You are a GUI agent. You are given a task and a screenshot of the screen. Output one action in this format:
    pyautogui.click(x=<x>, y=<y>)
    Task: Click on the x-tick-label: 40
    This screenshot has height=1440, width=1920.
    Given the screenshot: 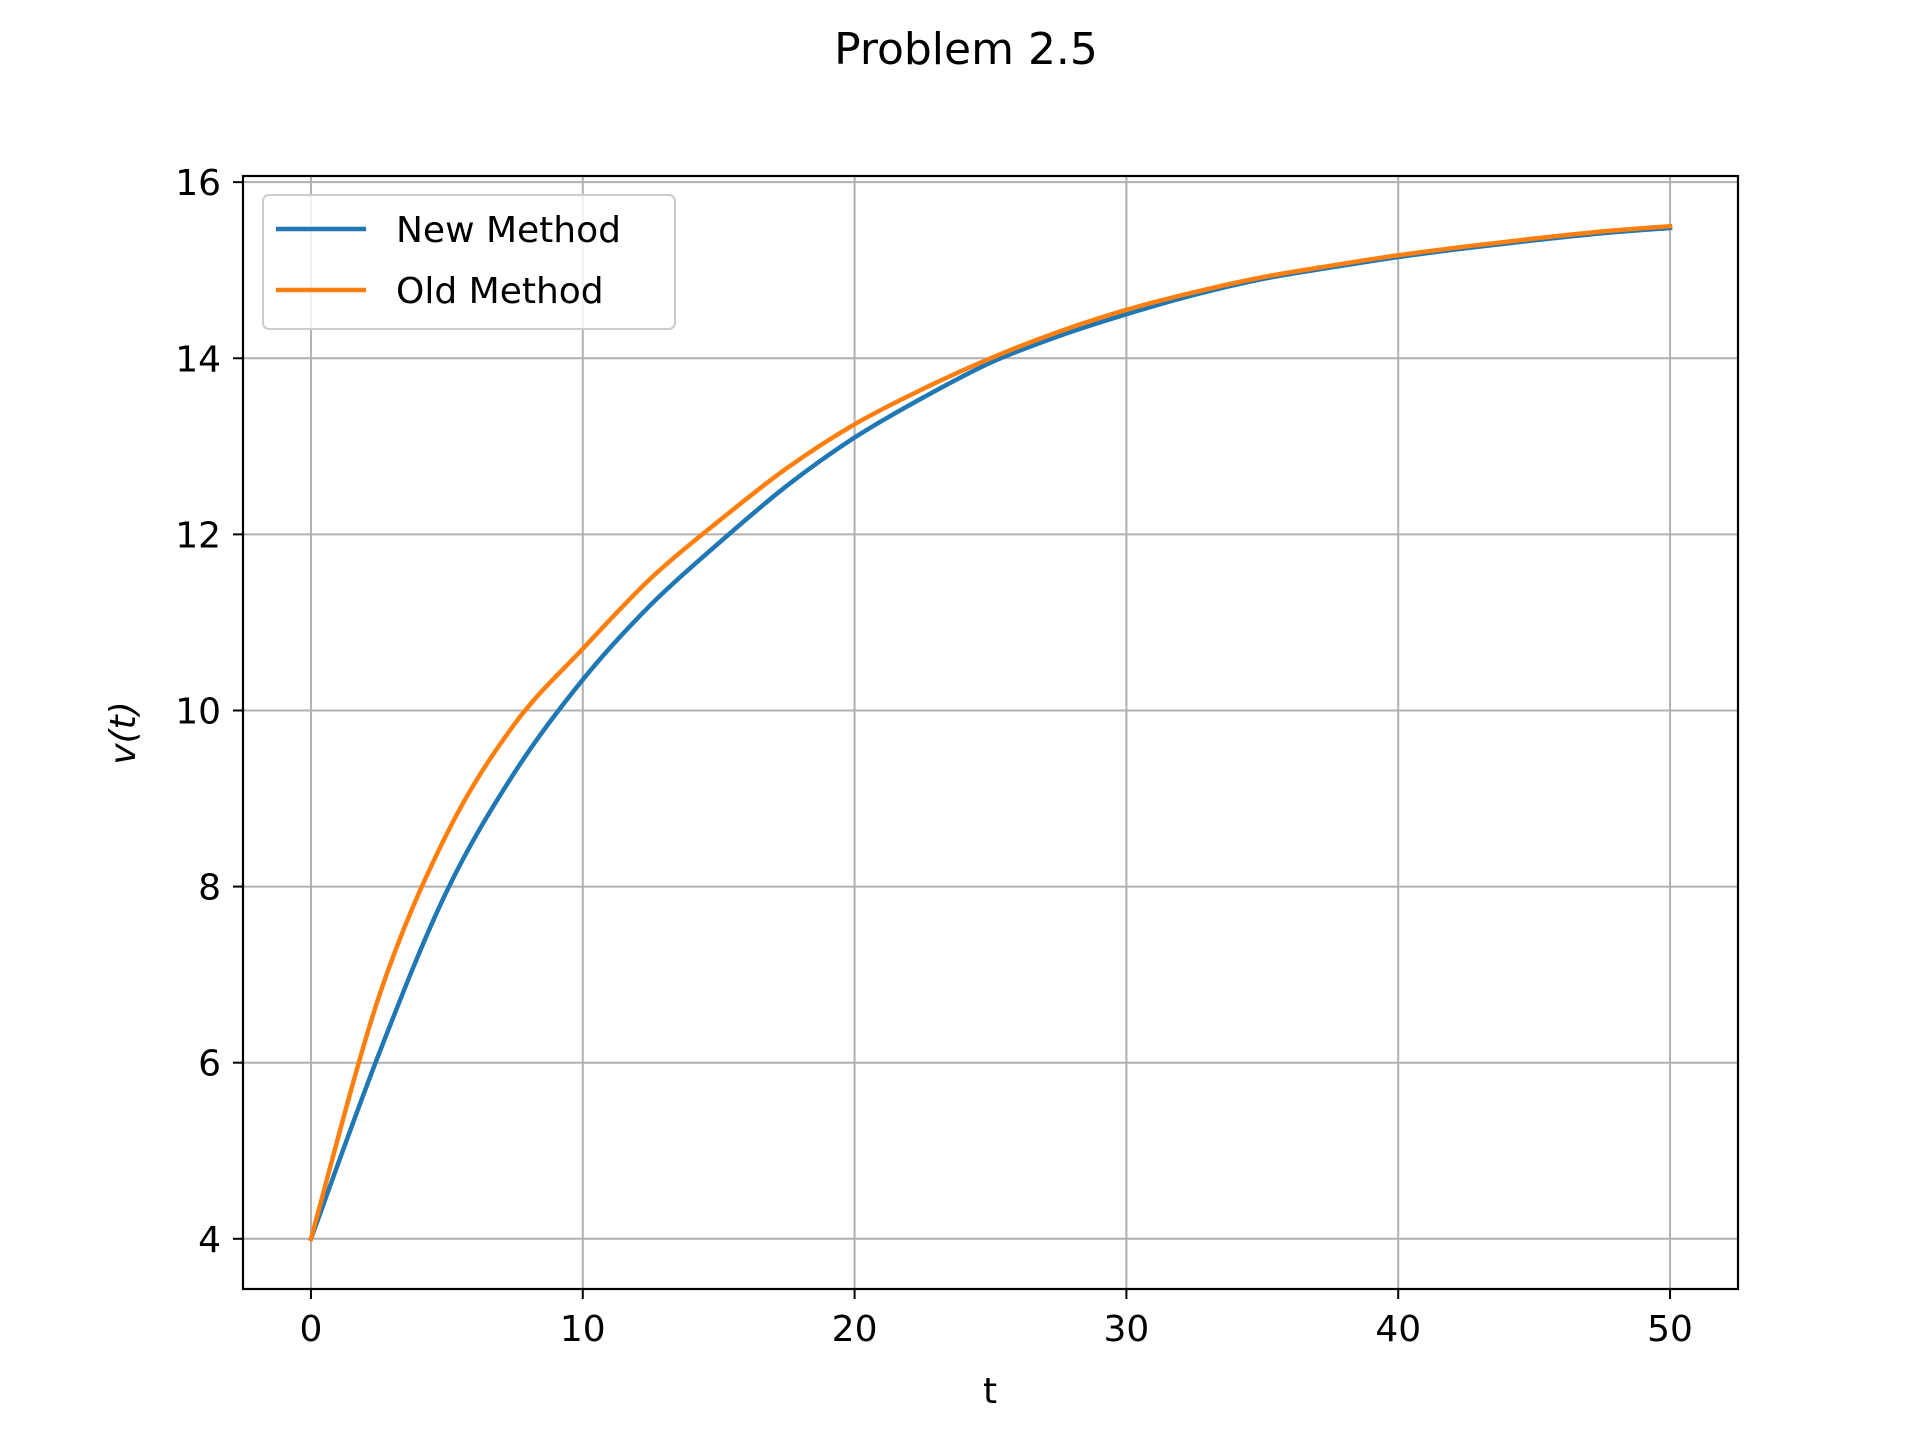 What is the action you would take?
    pyautogui.click(x=1398, y=1329)
    